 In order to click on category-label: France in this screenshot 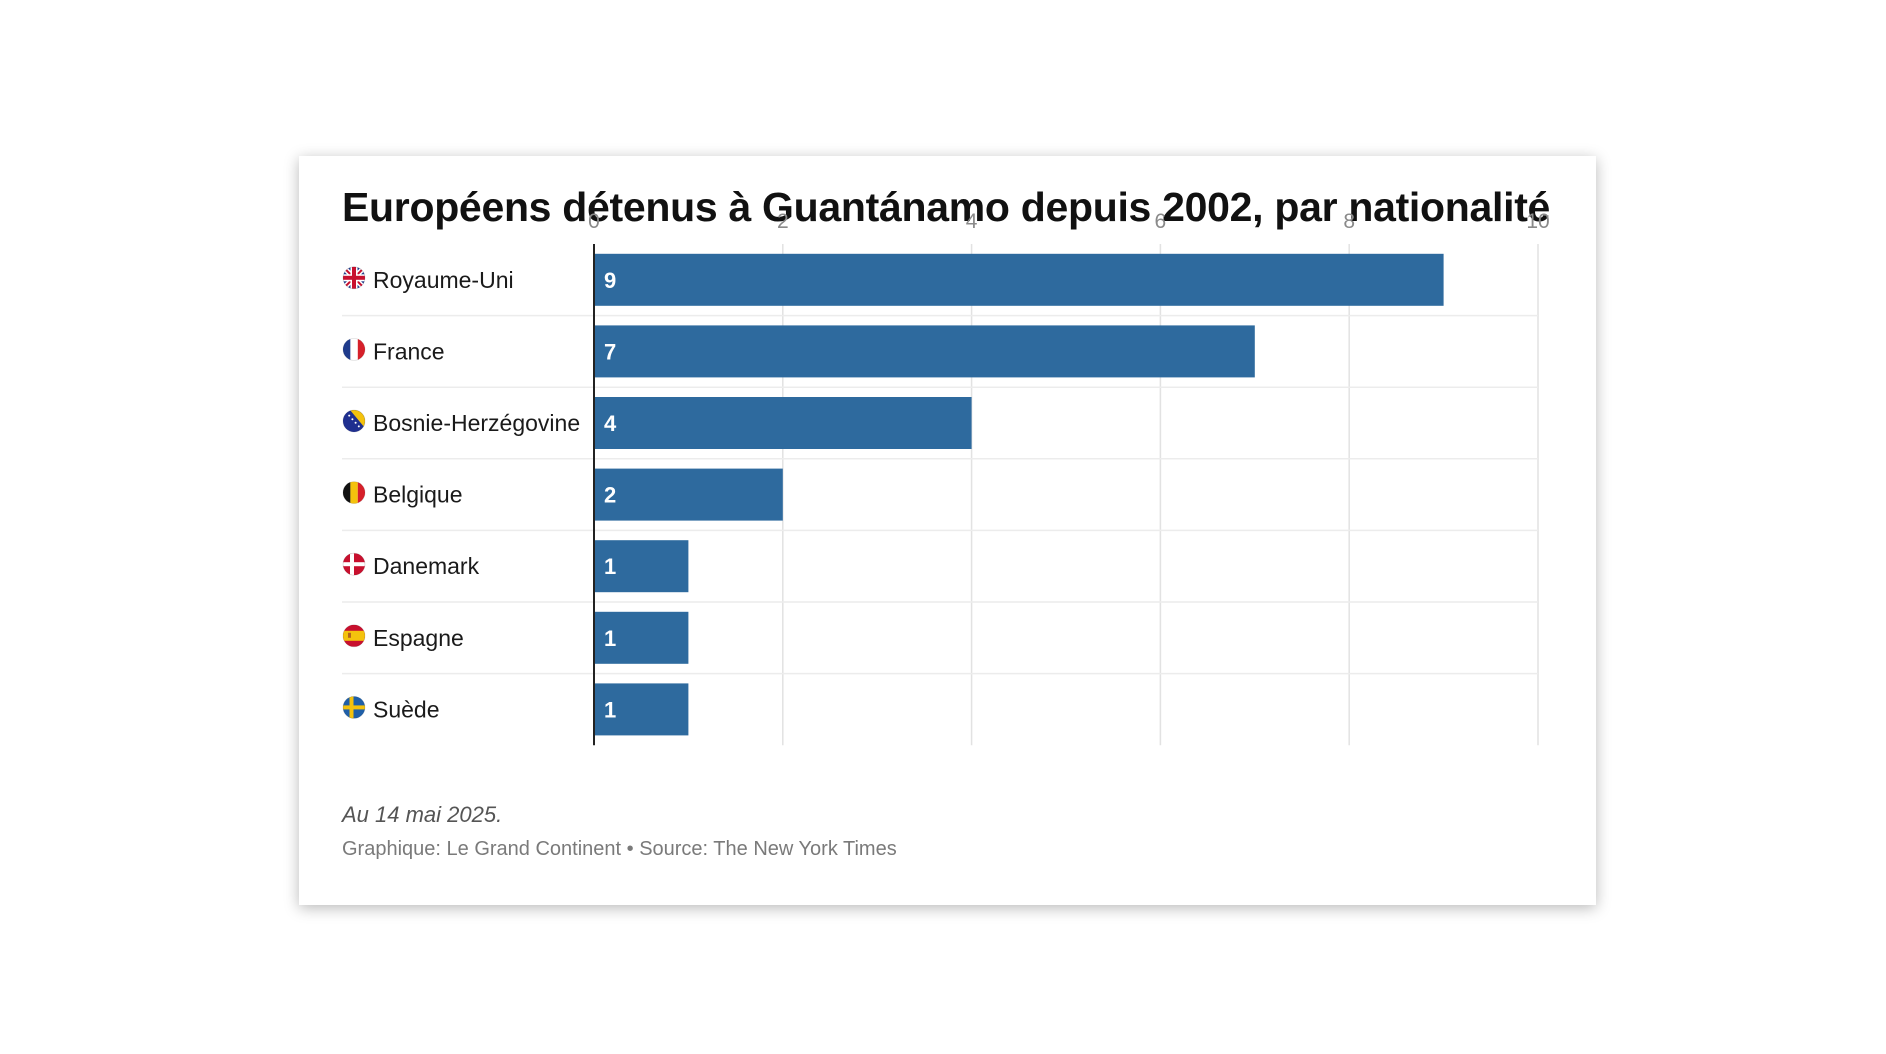, I will do `click(409, 351)`.